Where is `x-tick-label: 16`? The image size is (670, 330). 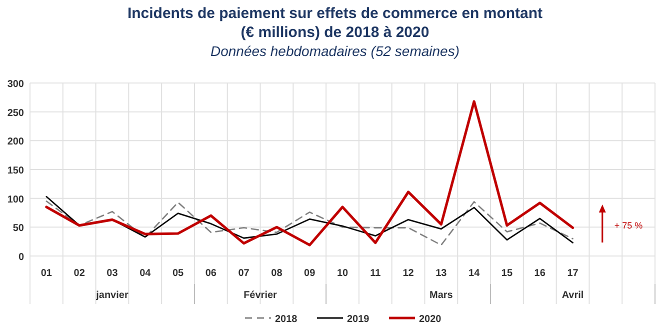
x-tick-label: 16 is located at coordinates (540, 273).